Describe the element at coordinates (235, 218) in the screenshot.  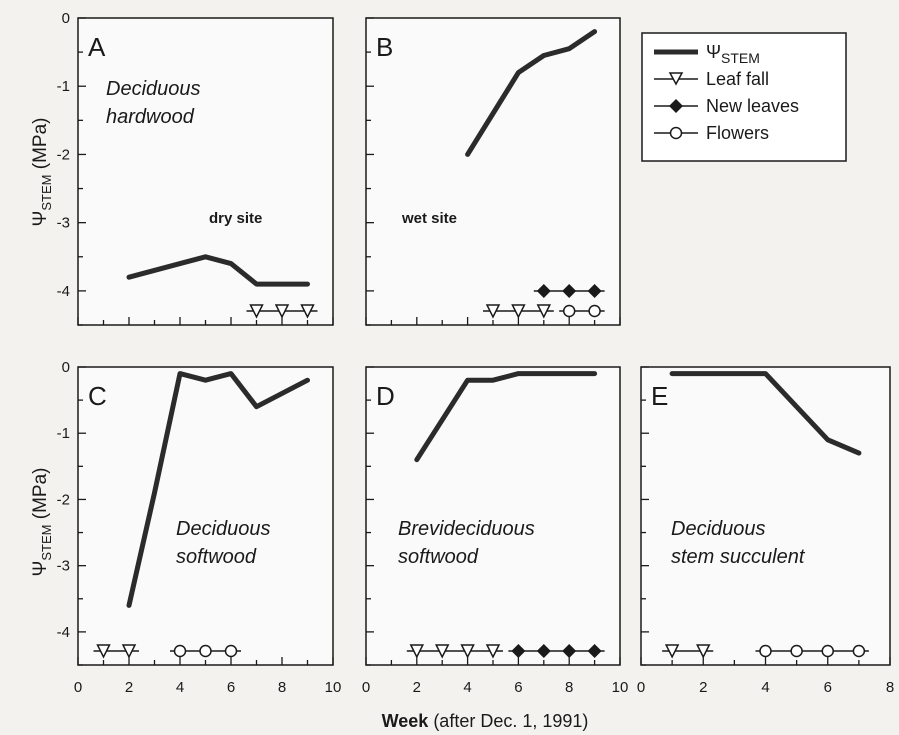
I see `site-label: dry site` at that location.